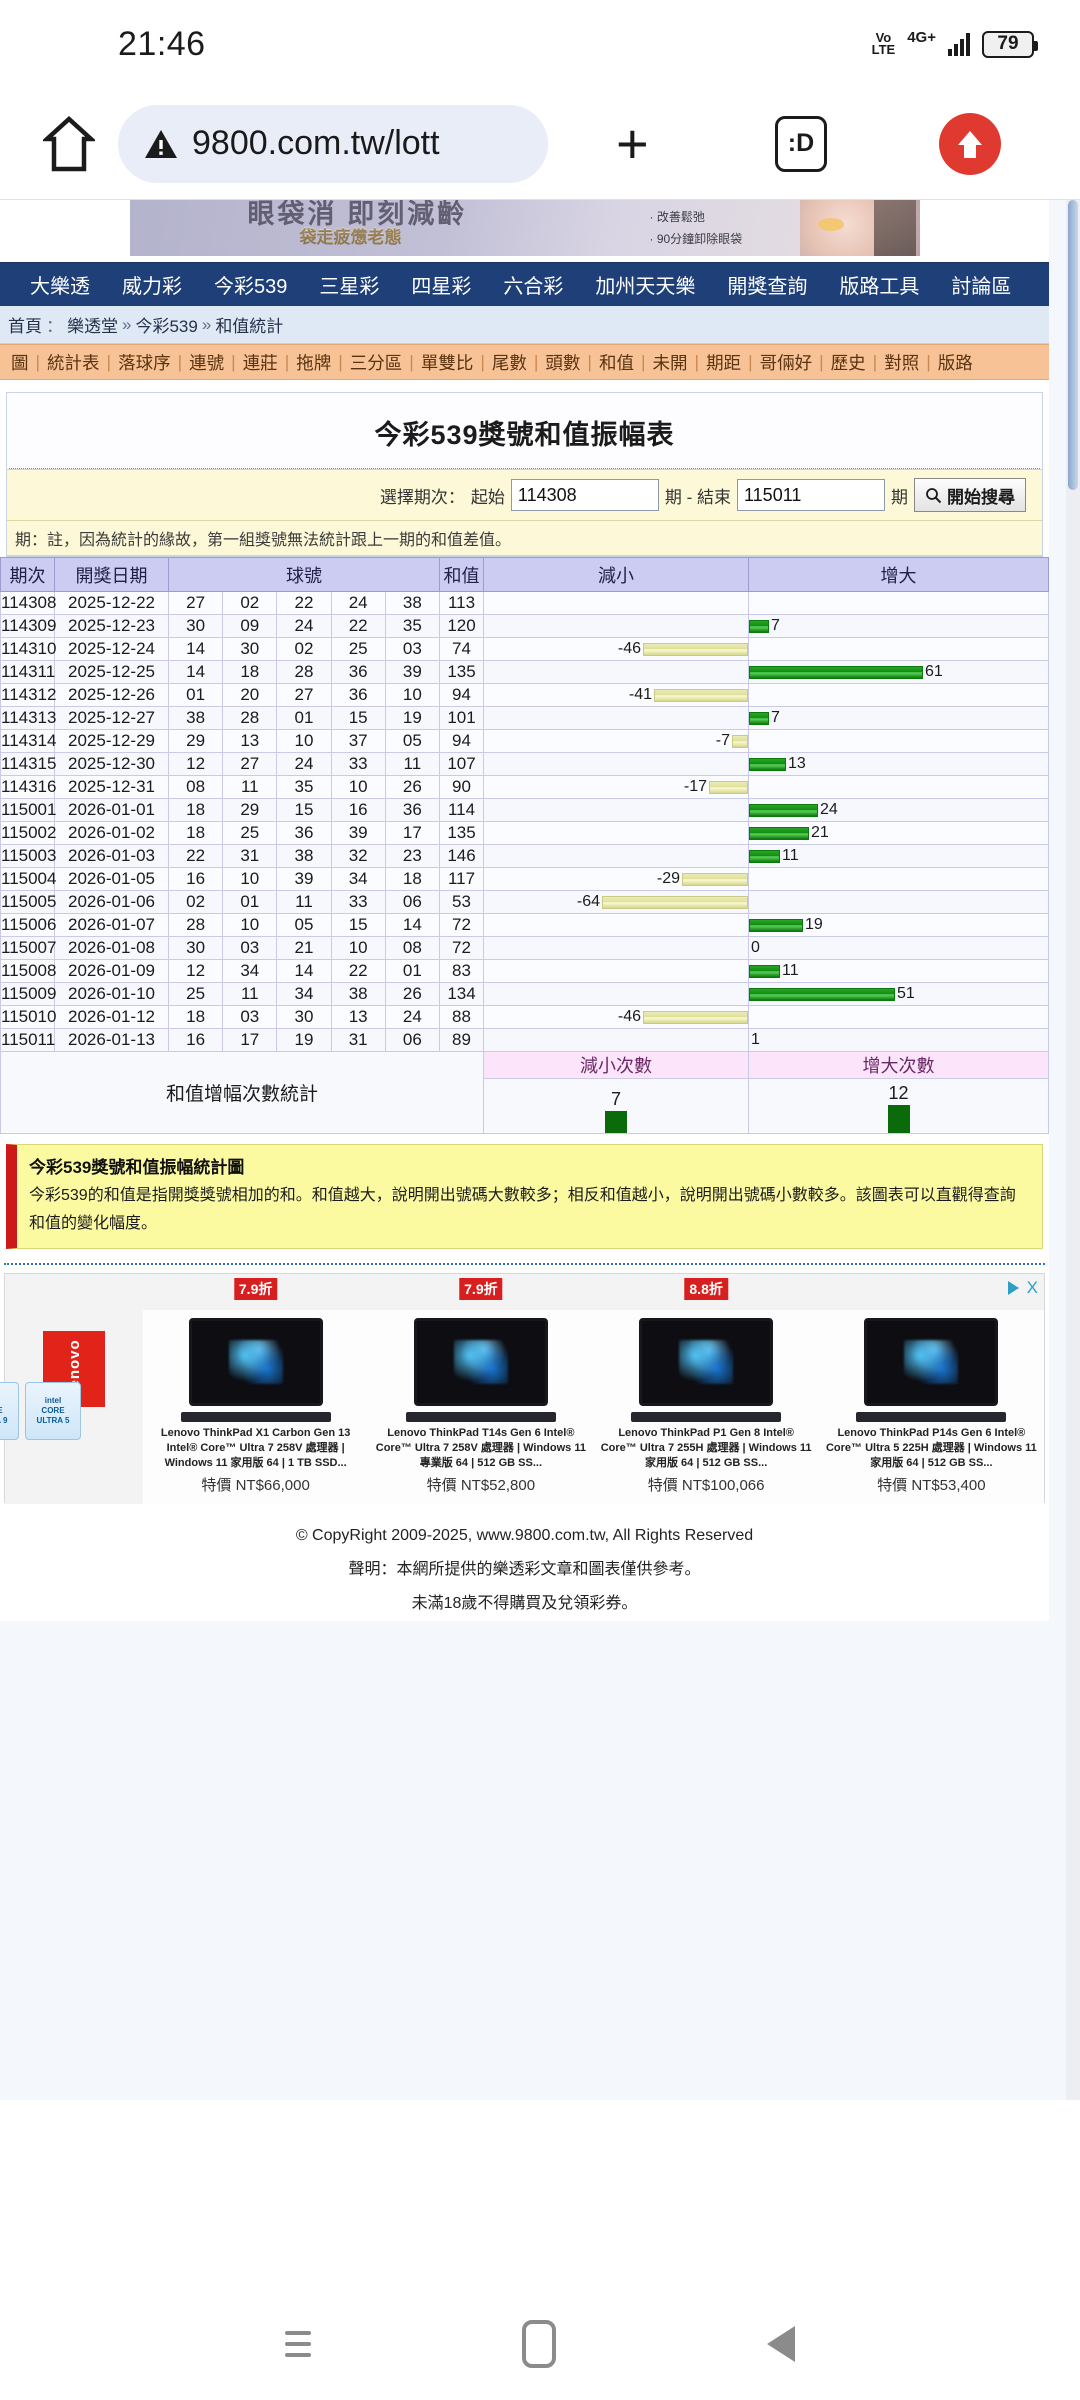 Image resolution: width=1080 pixels, height=2400 pixels. I want to click on nav-item-forum: 討論區, so click(981, 287).